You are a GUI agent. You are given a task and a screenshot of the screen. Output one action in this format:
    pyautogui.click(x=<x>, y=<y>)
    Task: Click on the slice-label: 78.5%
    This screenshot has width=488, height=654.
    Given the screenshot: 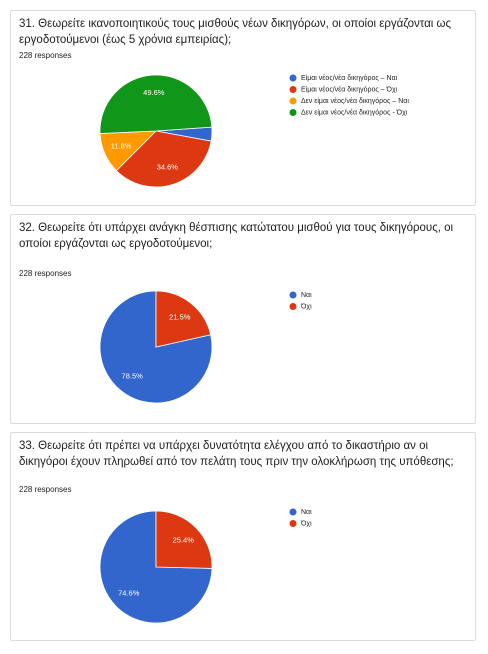 What is the action you would take?
    pyautogui.click(x=133, y=376)
    